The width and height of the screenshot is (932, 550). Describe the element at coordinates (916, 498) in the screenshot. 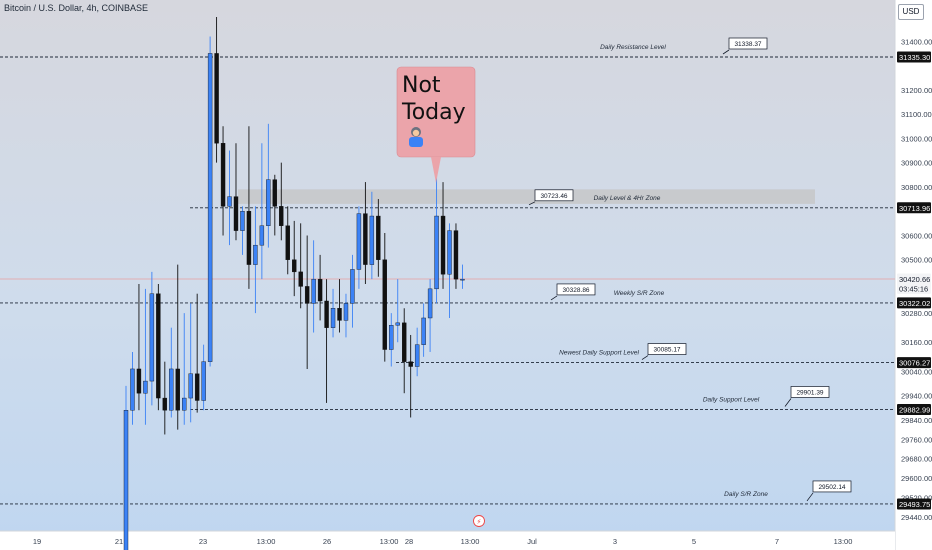

I see `y-tick-label: 29520.00` at that location.